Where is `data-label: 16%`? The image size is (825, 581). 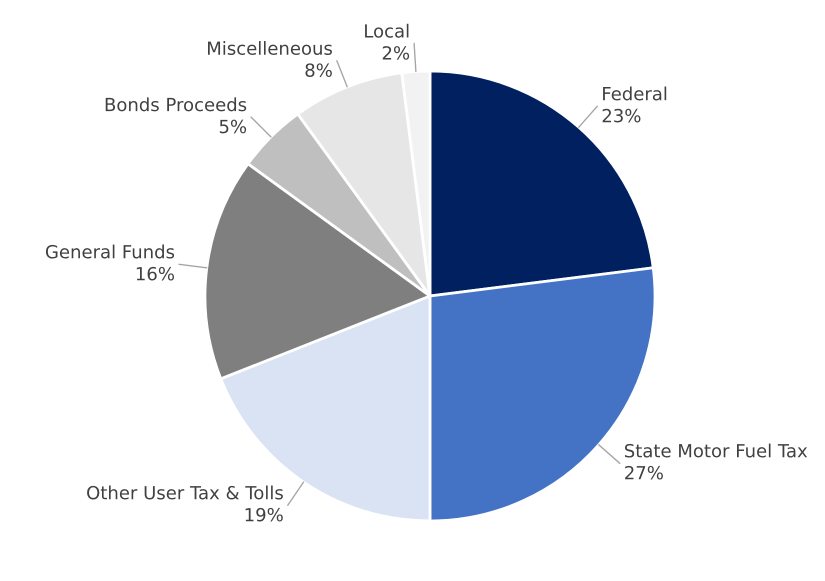
data-label: 16% is located at coordinates (155, 273).